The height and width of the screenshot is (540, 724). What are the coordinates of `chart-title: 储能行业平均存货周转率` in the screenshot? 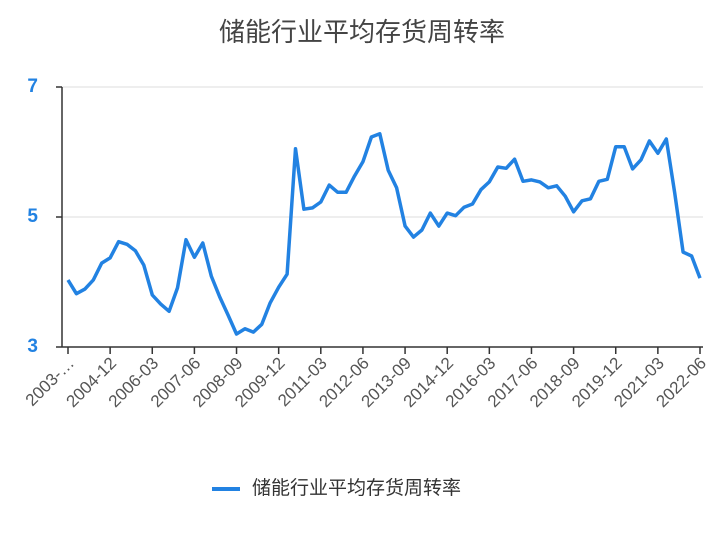 It's located at (362, 32).